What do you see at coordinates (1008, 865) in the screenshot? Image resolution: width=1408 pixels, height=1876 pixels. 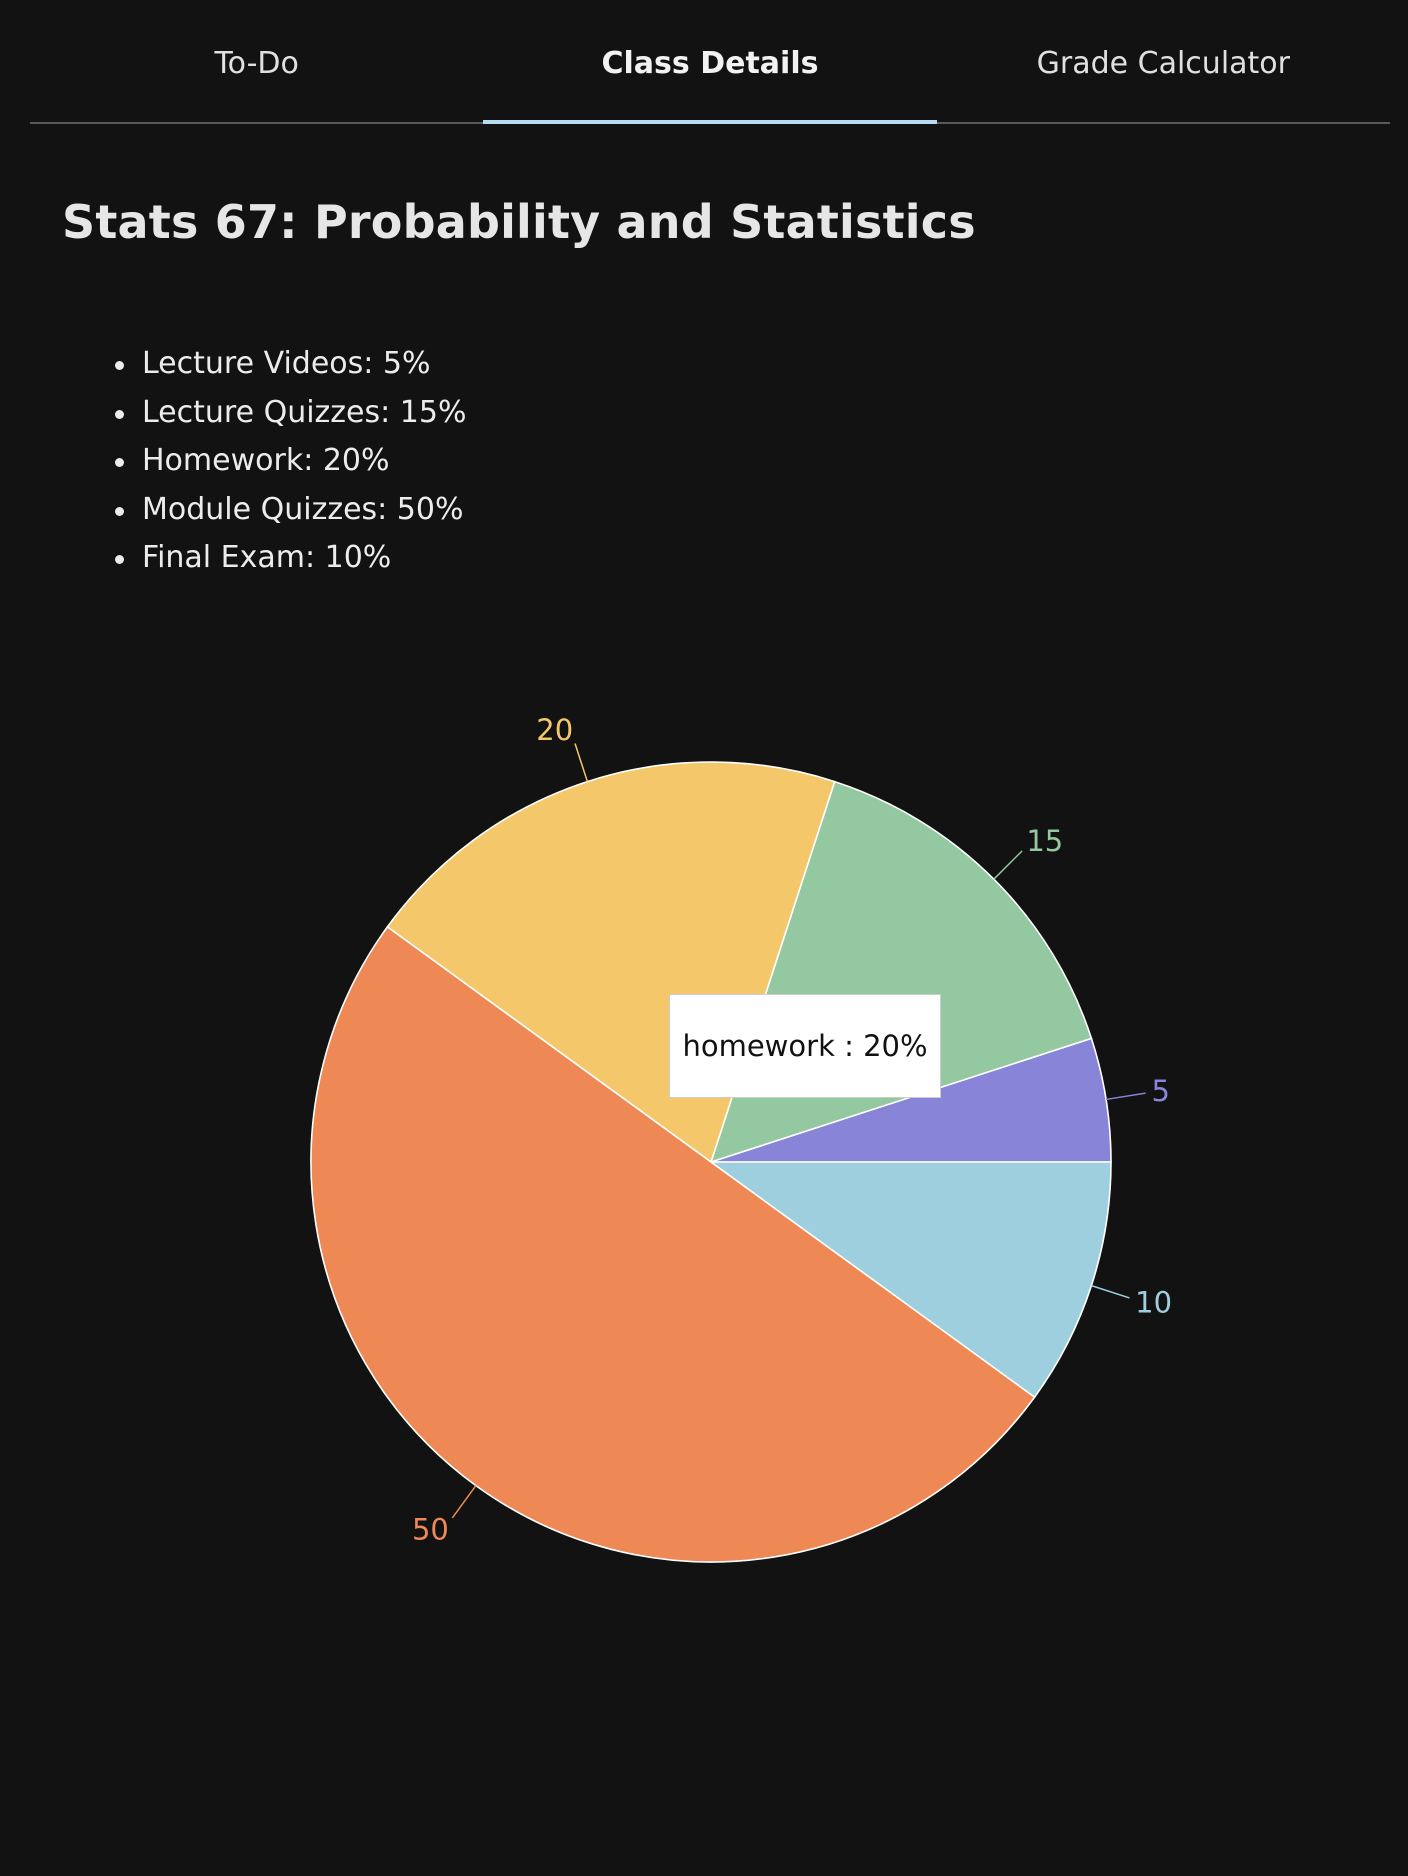 I see `pie-label-line-lecture-quizzes` at bounding box center [1008, 865].